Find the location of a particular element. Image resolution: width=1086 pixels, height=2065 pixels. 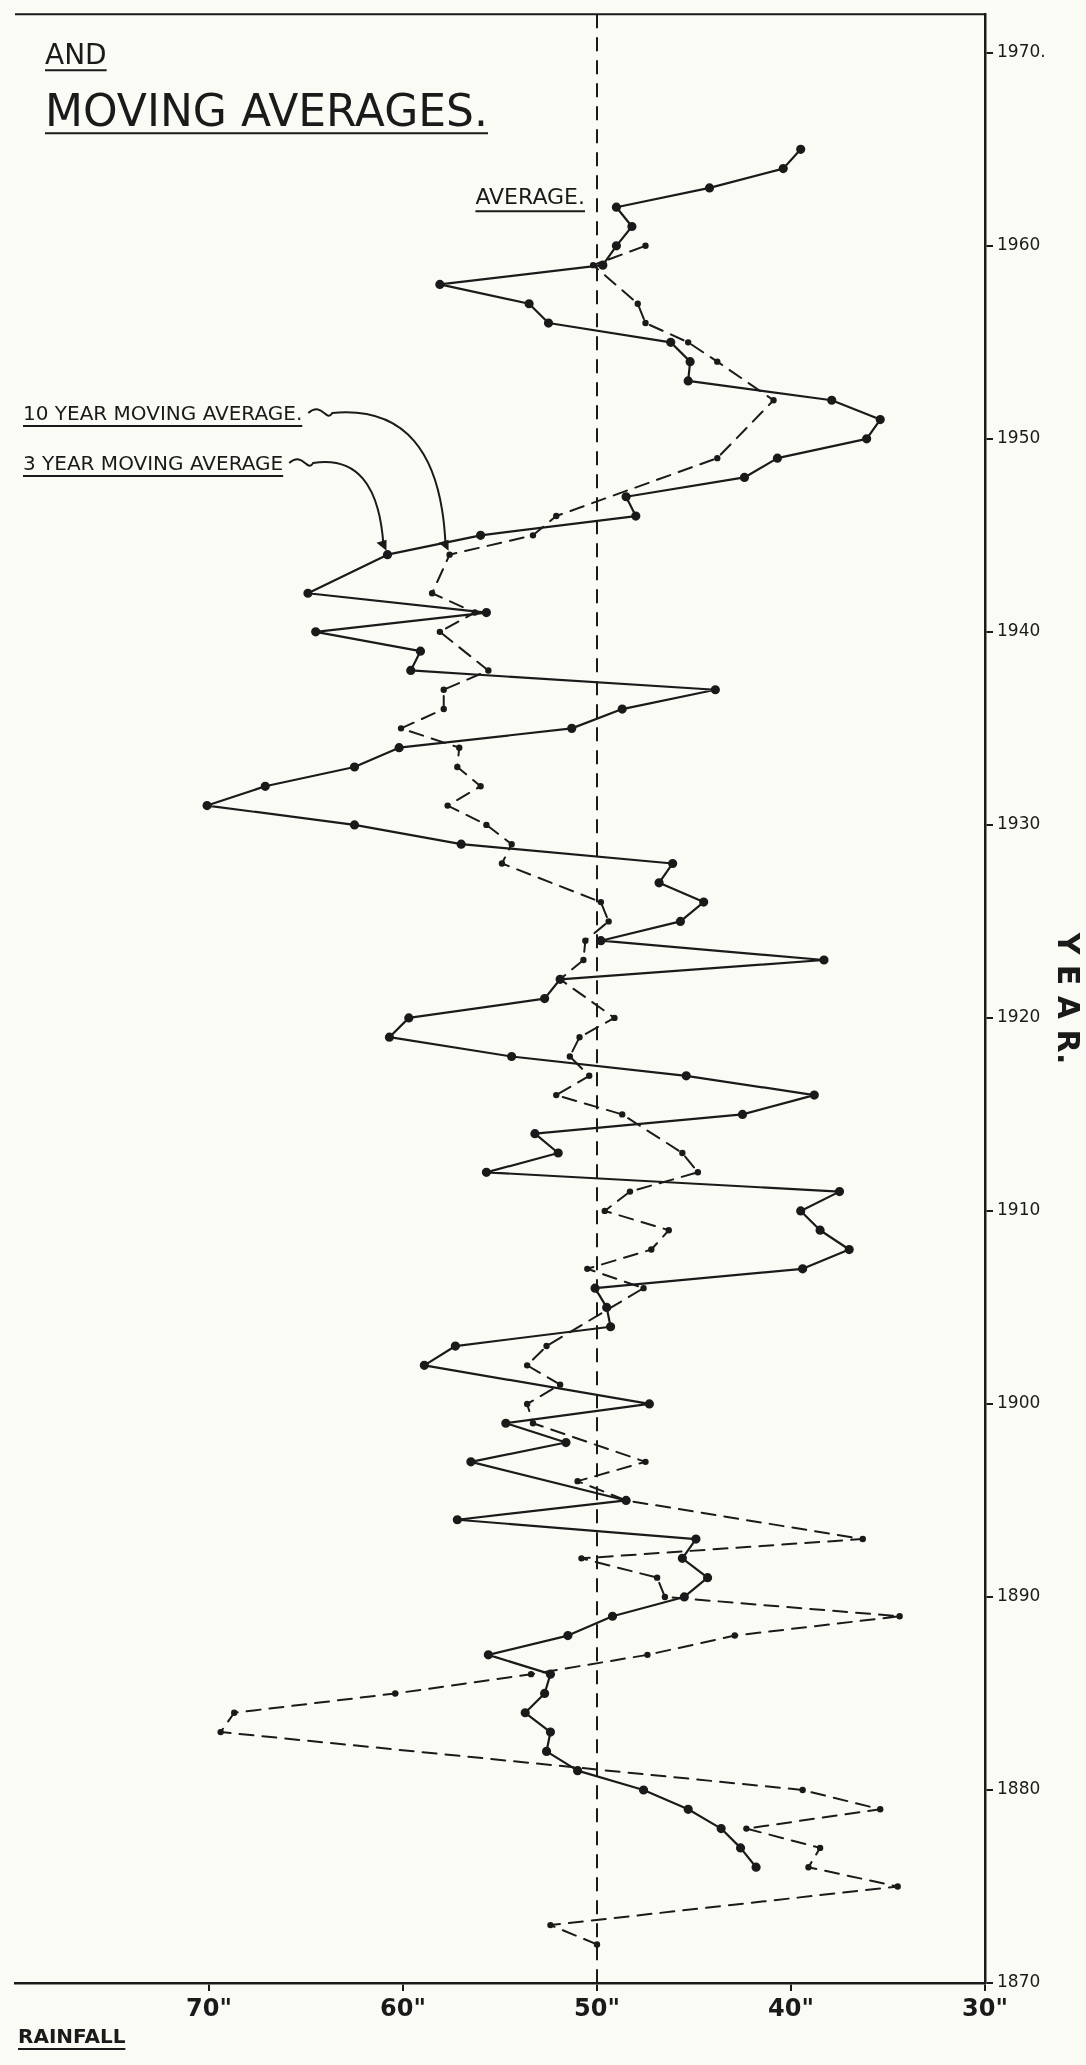

text: 10 YEAR MOVING AVERAGE. is located at coordinates (163, 413).